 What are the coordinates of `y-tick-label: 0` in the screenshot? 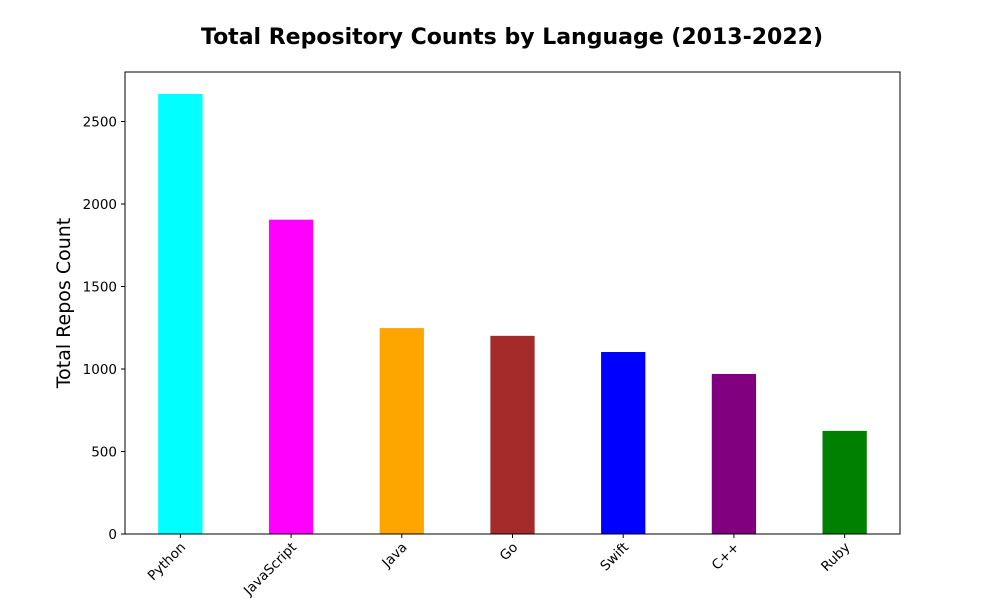 It's located at (112, 535).